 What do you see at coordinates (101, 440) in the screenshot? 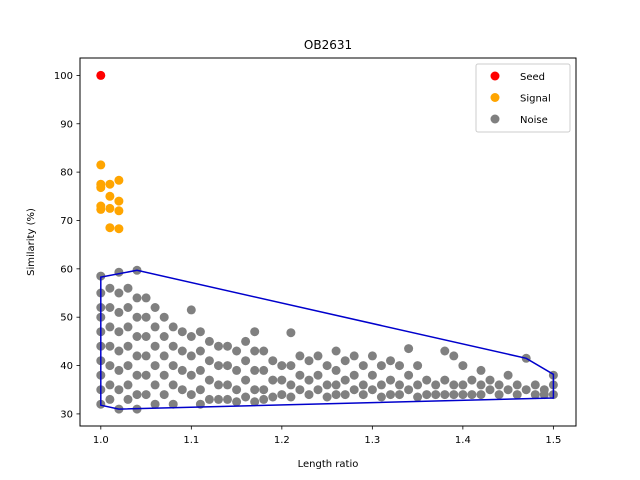
I see `x-tick-label-0: 1.0` at bounding box center [101, 440].